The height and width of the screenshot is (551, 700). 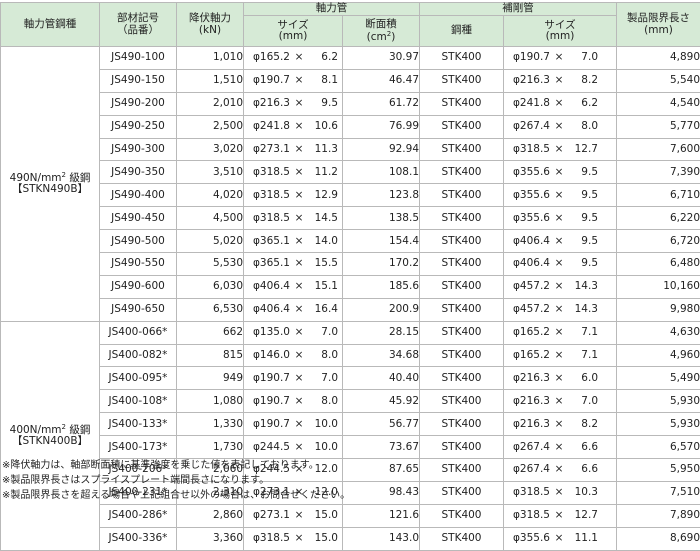 What do you see at coordinates (381, 241) in the screenshot?
I see `area-cell: 154.4` at bounding box center [381, 241].